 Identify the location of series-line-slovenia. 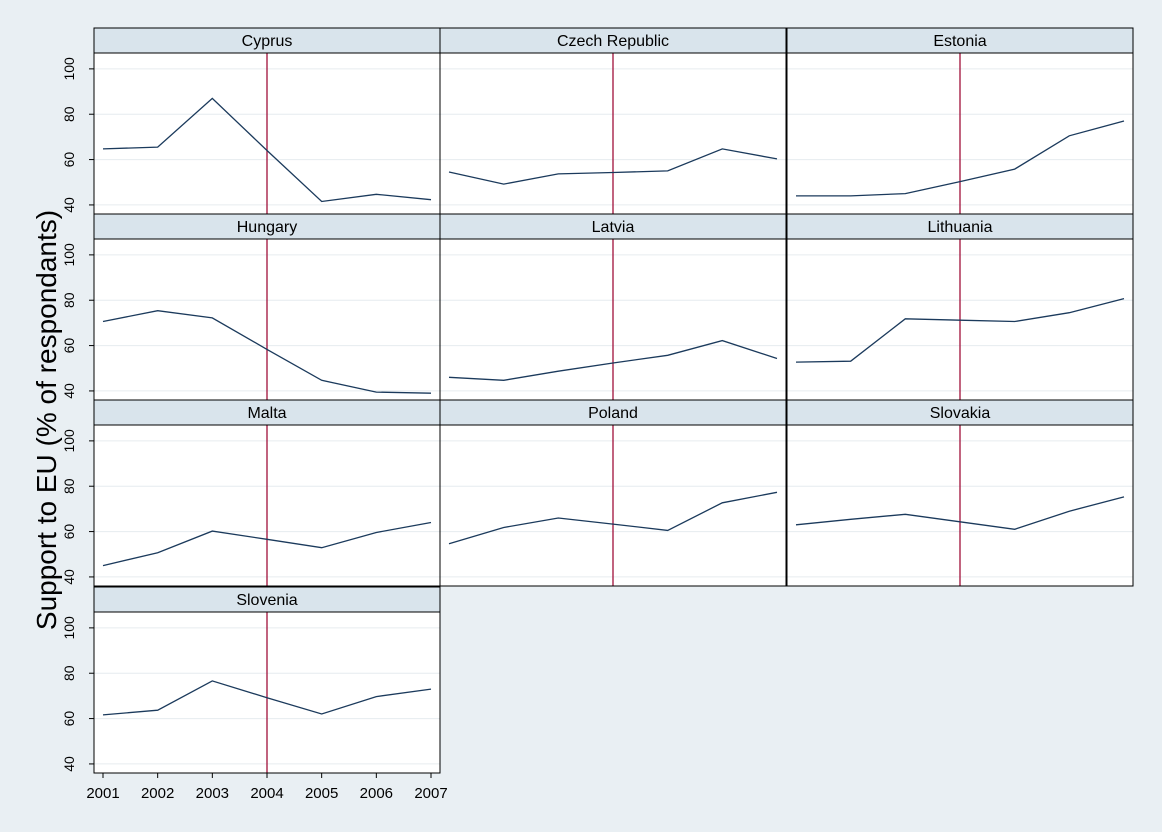
(267, 698).